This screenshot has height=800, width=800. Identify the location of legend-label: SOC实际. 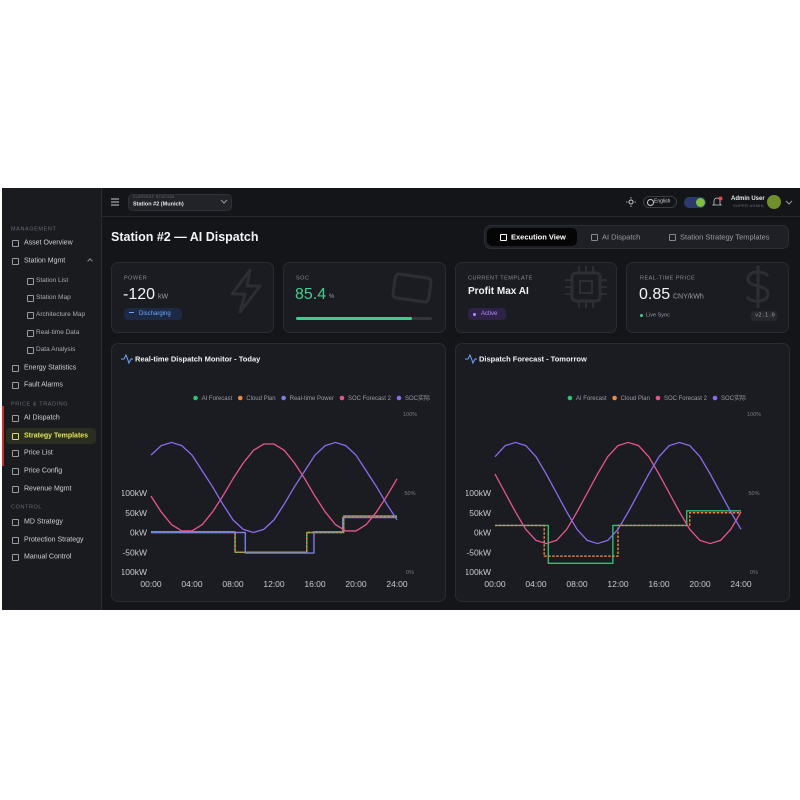
(733, 398).